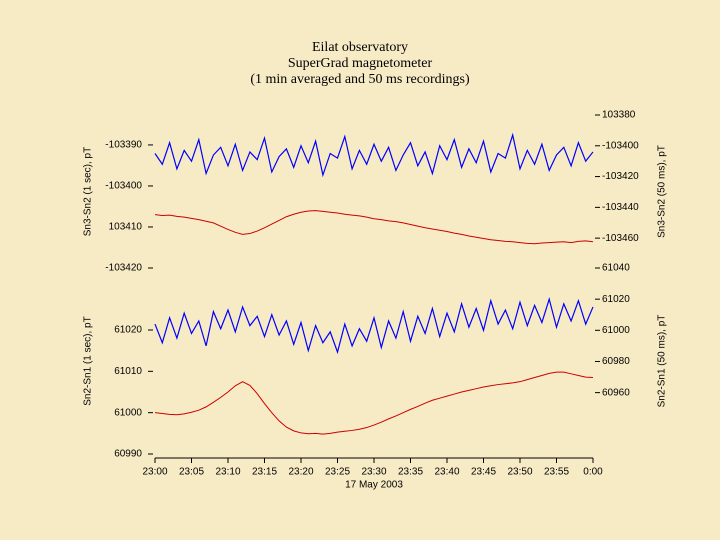 This screenshot has width=720, height=540. Describe the element at coordinates (620, 145) in the screenshot. I see `y2-tick-label: -103400` at that location.